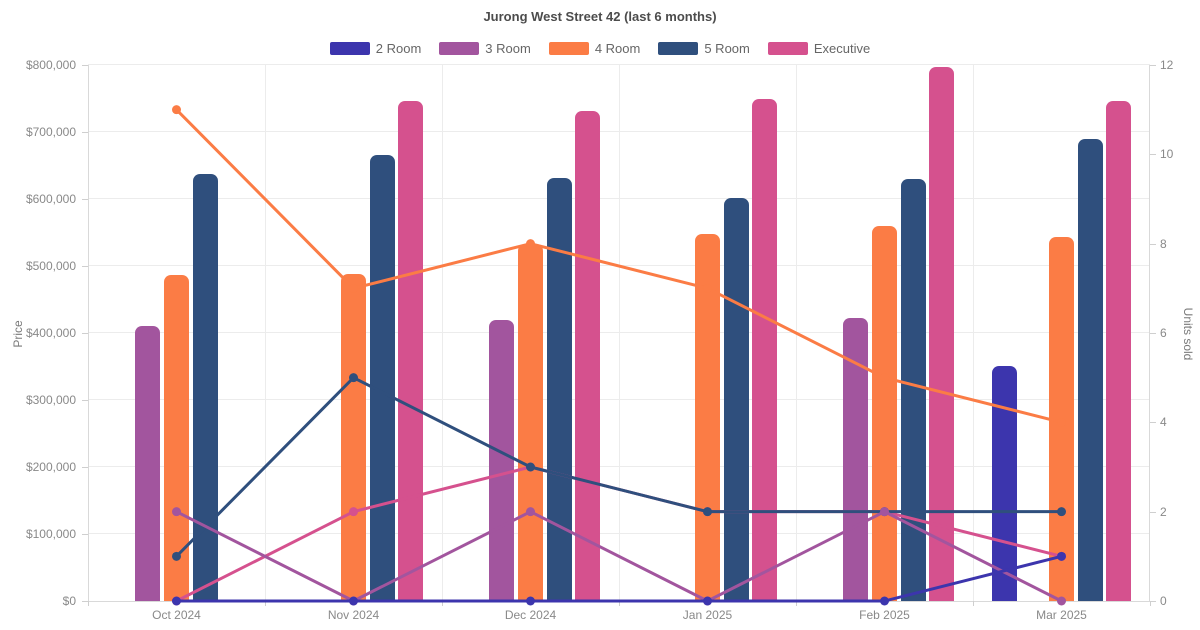 The height and width of the screenshot is (630, 1200). What do you see at coordinates (1061, 556) in the screenshot?
I see `dot-2-room-mar-2025` at bounding box center [1061, 556].